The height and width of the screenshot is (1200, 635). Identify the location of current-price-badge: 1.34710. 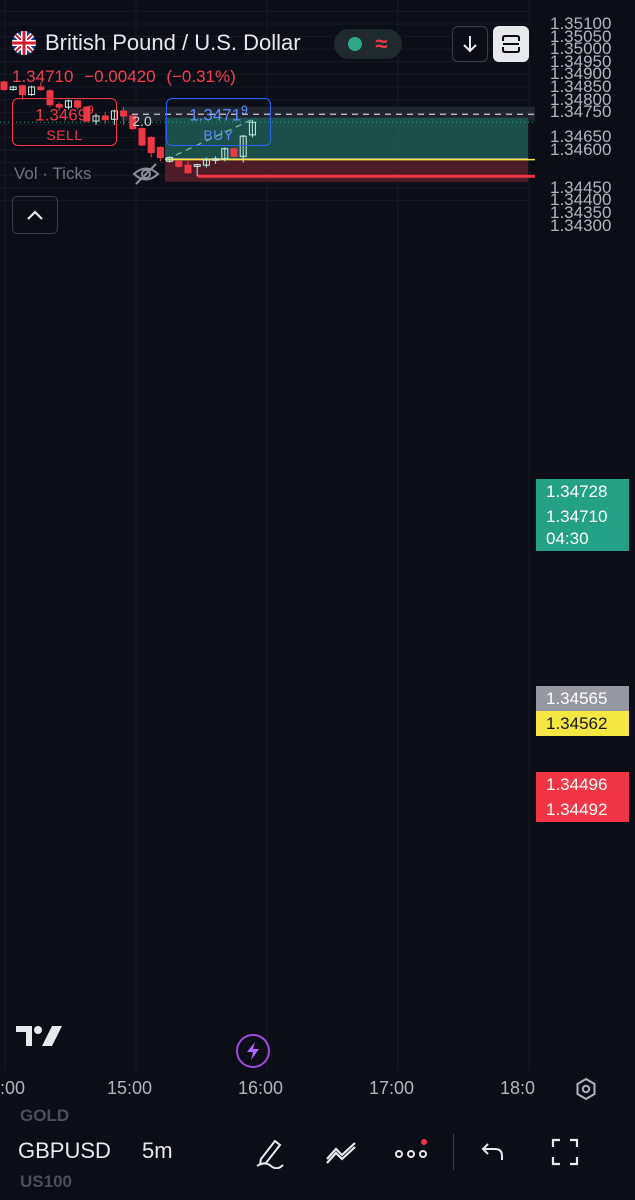
(582, 516).